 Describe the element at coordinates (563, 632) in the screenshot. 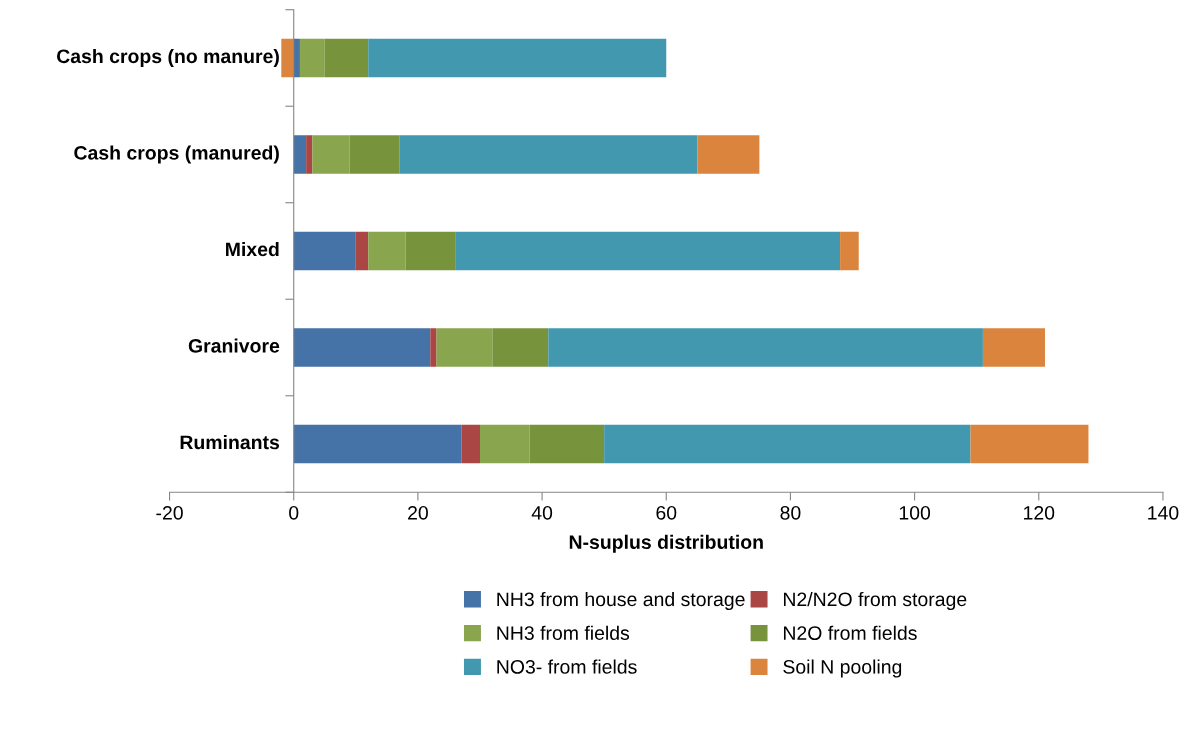

I see `legend-label: NH3 from fields` at that location.